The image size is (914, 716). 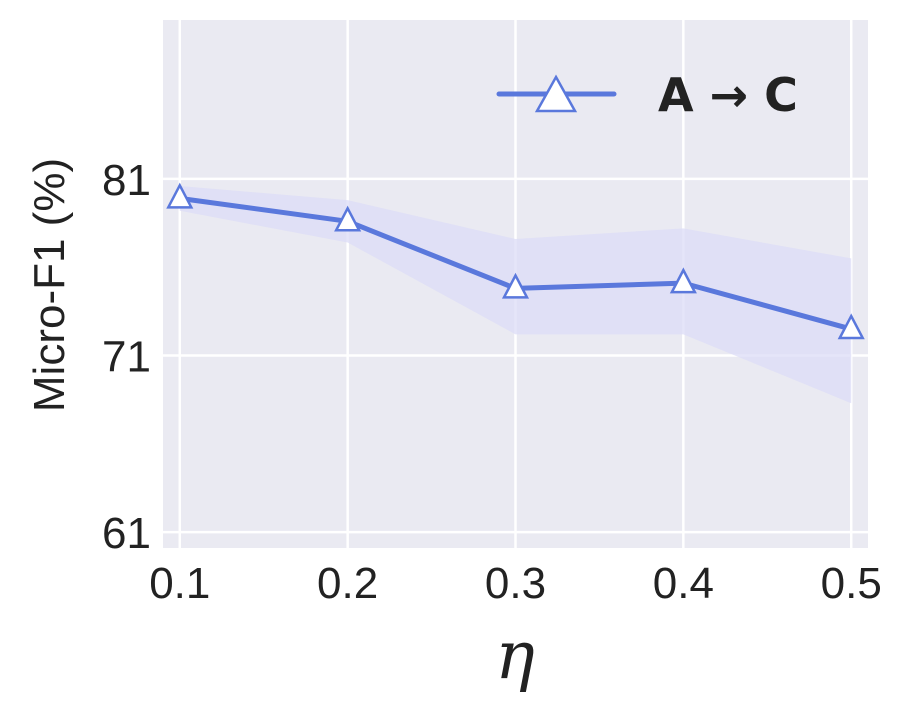 What do you see at coordinates (515, 655) in the screenshot?
I see `x-axis-title: η` at bounding box center [515, 655].